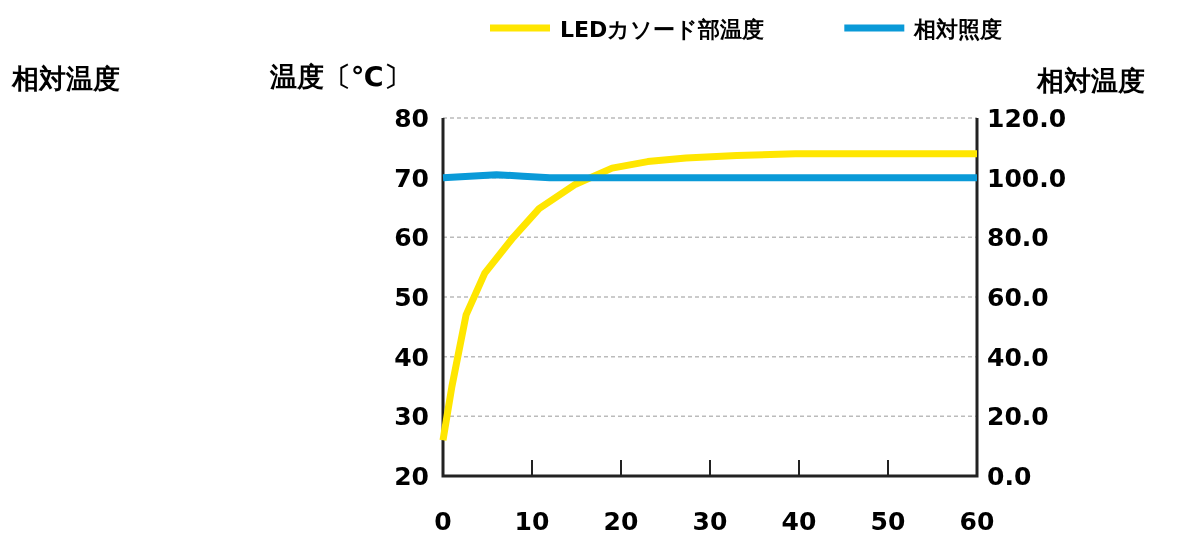 This screenshot has height=536, width=1189. I want to click on y-tick-label: 30, so click(411, 417).